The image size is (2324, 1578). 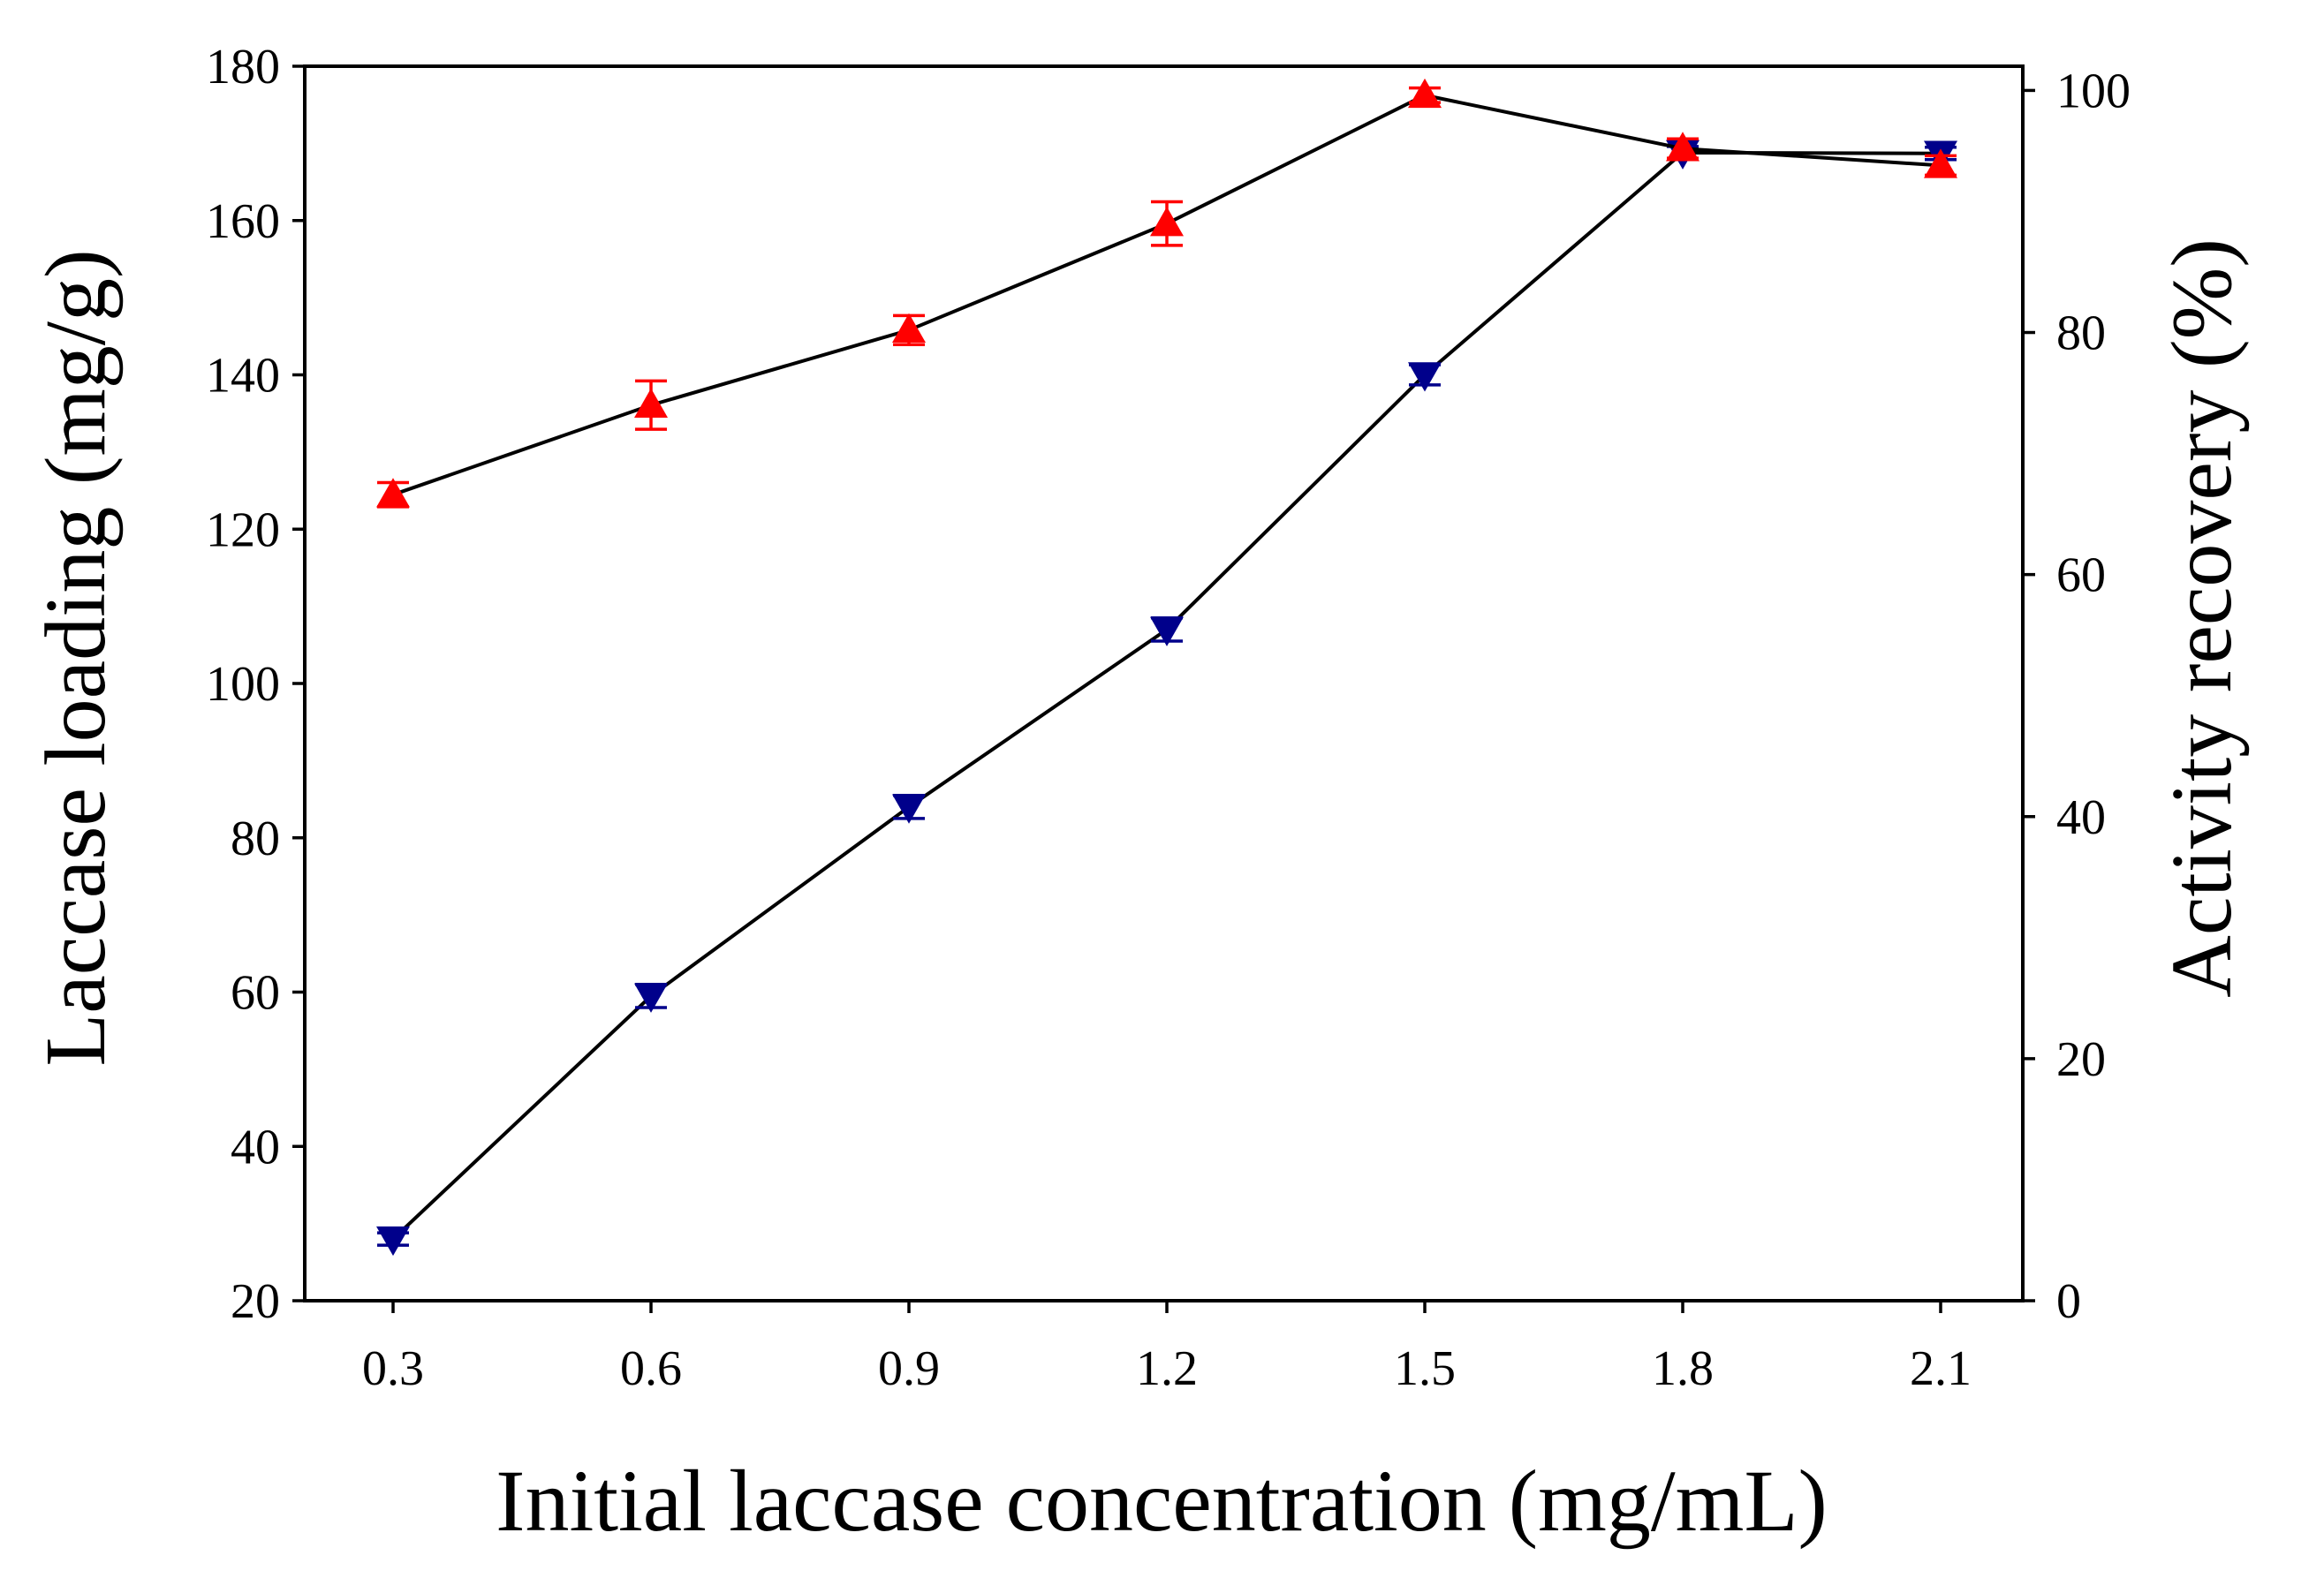 I want to click on y-left-tick-label-100: 100, so click(x=243, y=684).